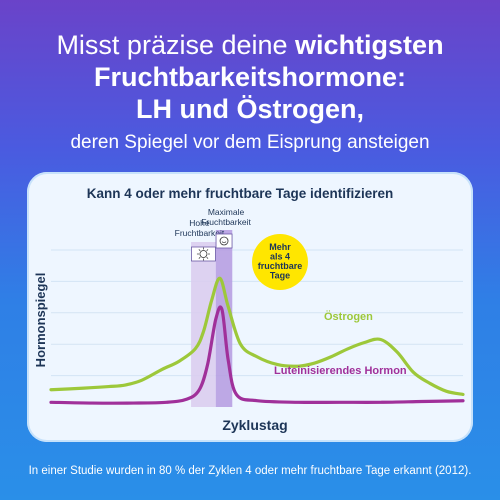 This screenshot has height=500, width=500. I want to click on headline-line-1-bold: wichtigsten, so click(369, 45).